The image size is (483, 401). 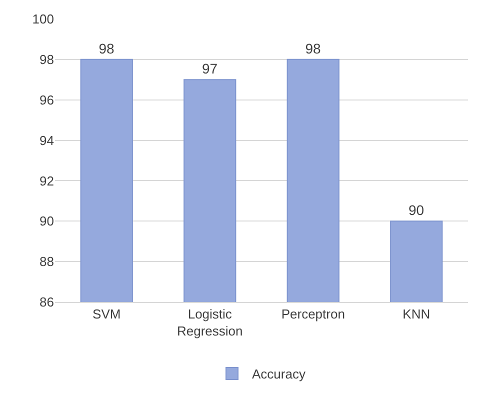 What do you see at coordinates (47, 221) in the screenshot?
I see `y-tick-label: 90` at bounding box center [47, 221].